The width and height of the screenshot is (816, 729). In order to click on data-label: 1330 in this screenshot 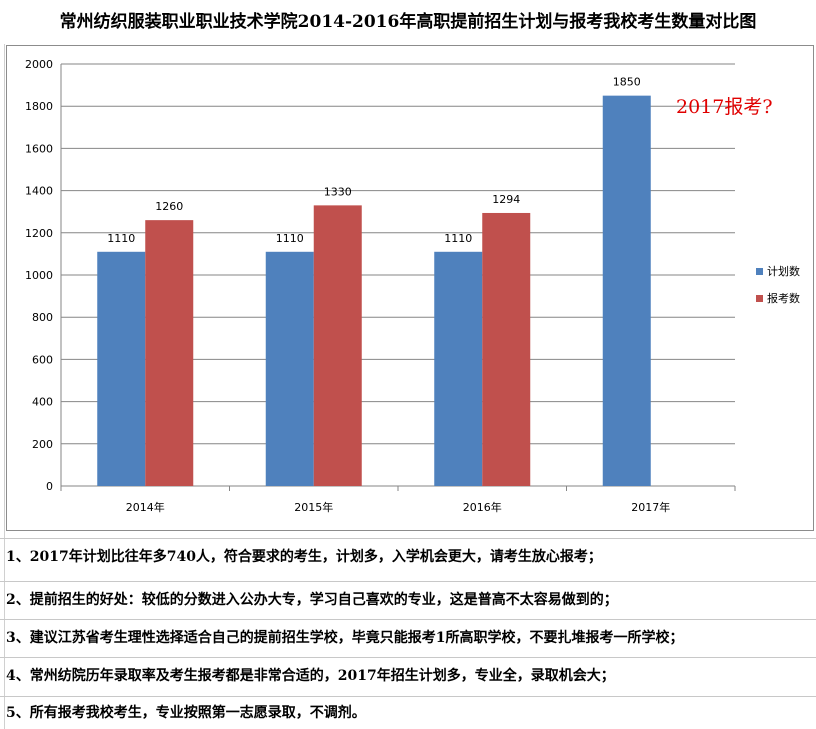, I will do `click(338, 191)`.